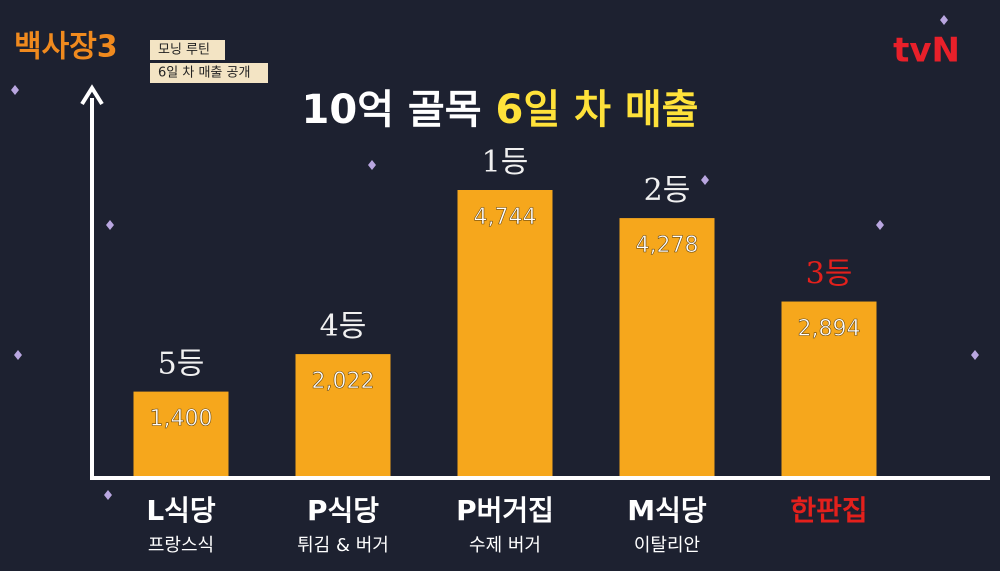 This screenshot has height=571, width=1000. Describe the element at coordinates (184, 50) in the screenshot. I see `badge: 모닝 루틴` at that location.